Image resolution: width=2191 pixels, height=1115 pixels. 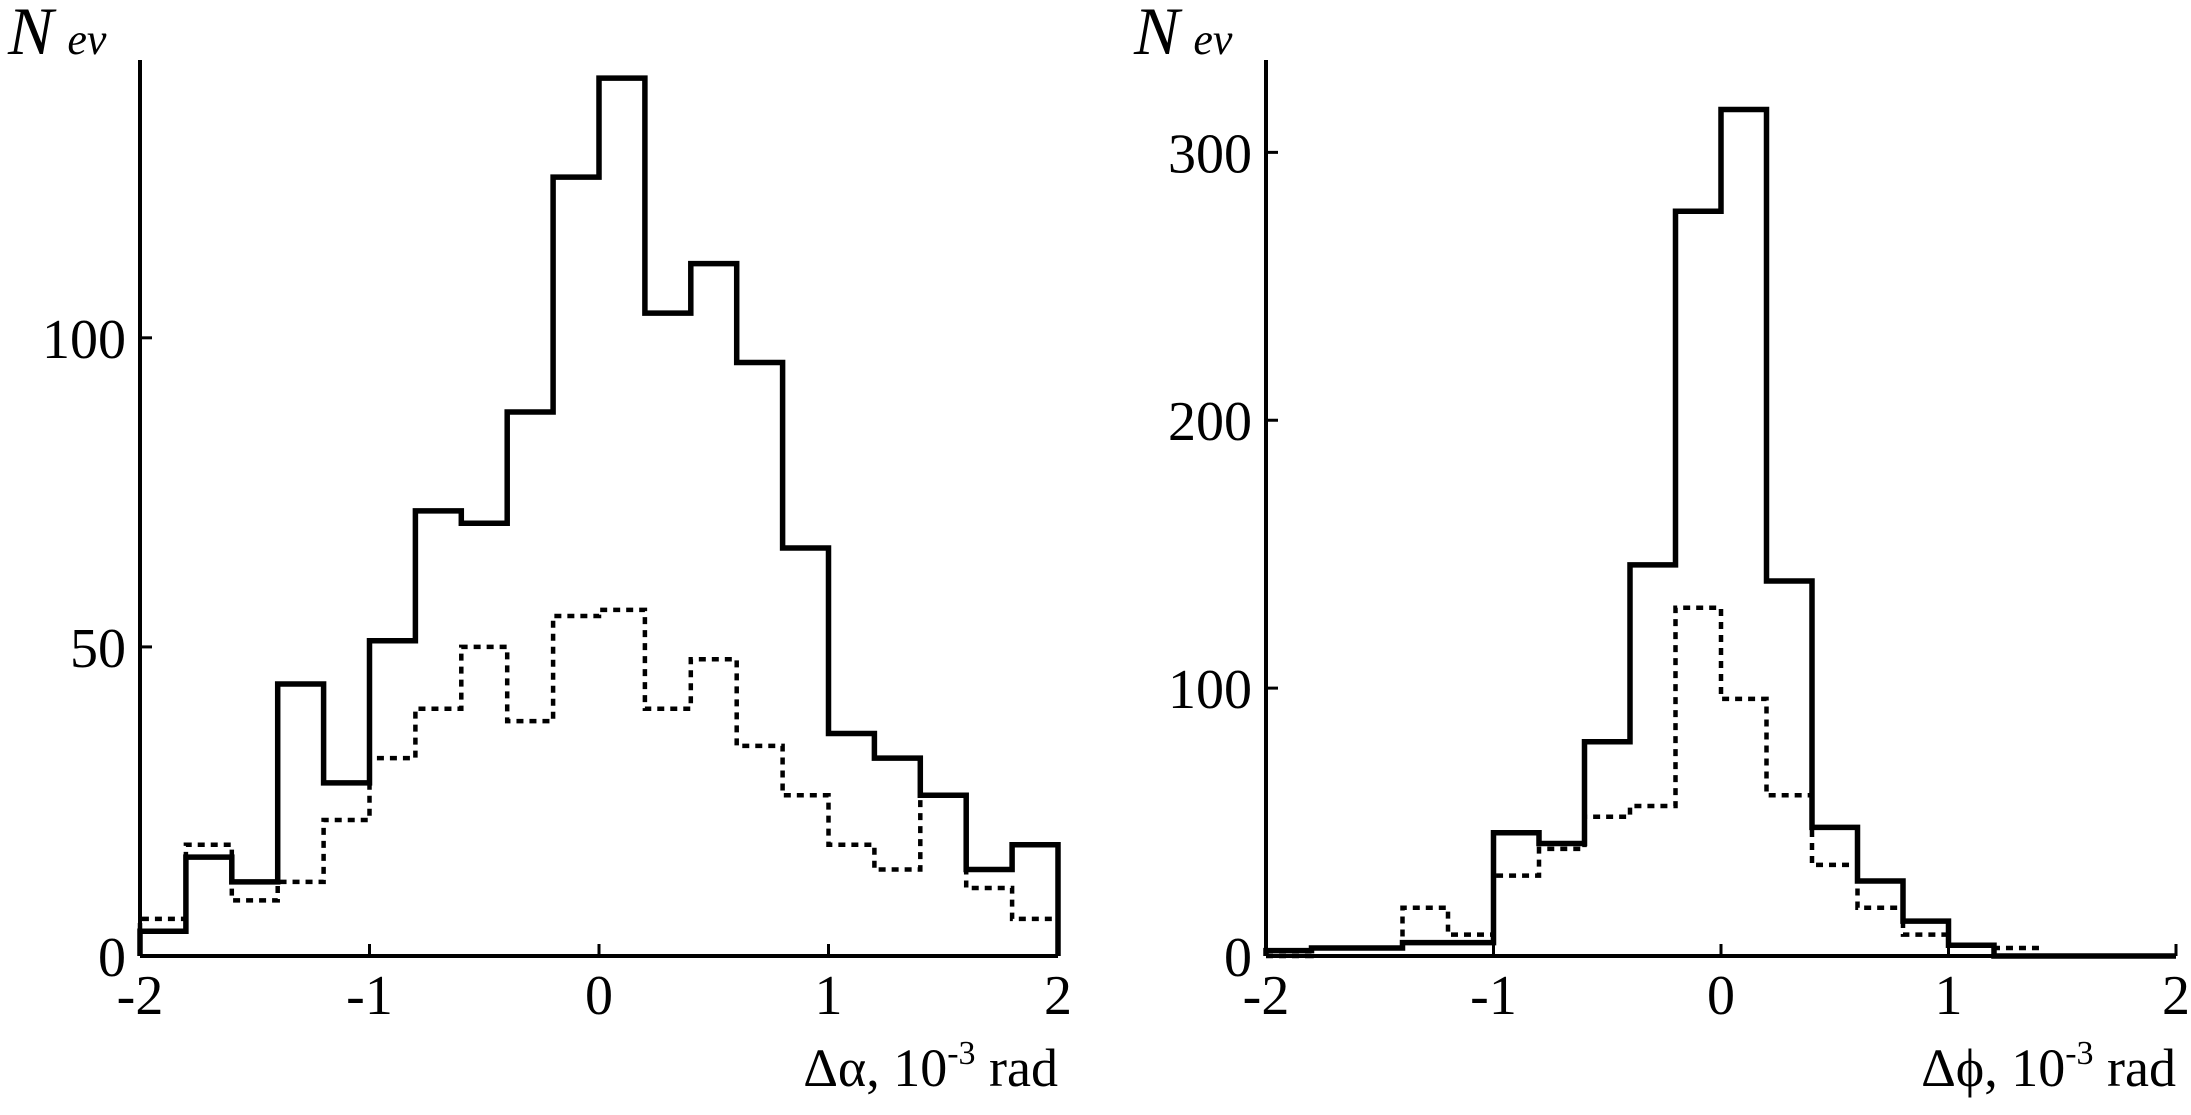 What do you see at coordinates (1210, 154) in the screenshot?
I see `y-tick-label: 300` at bounding box center [1210, 154].